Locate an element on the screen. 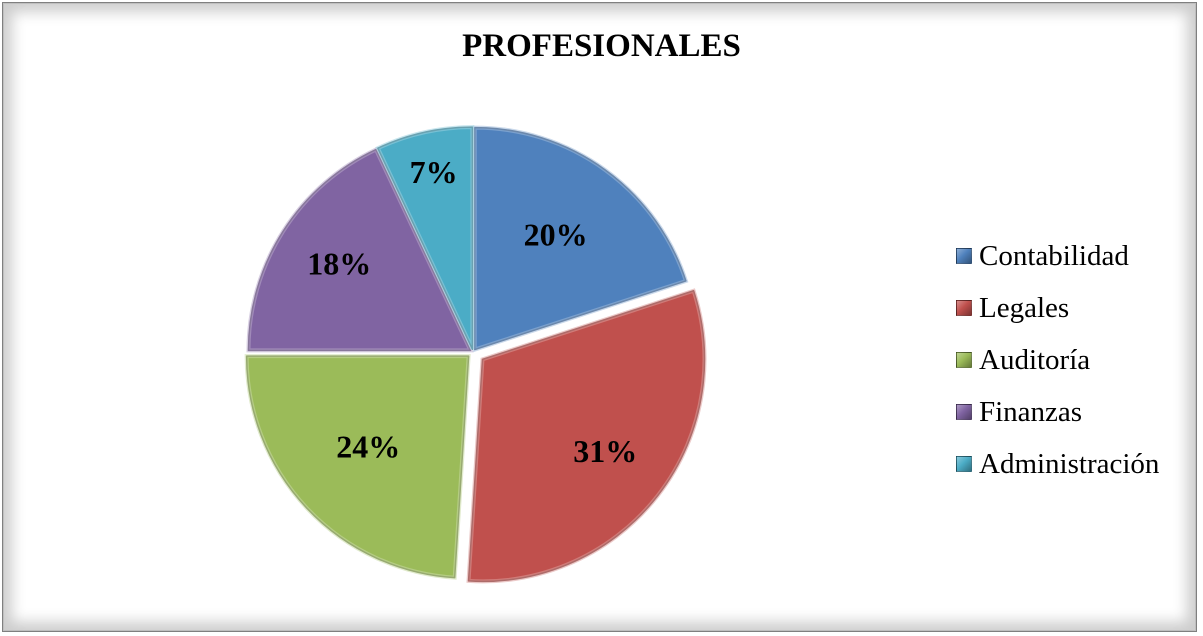  legend-item-legales: Legales is located at coordinates (1057, 308).